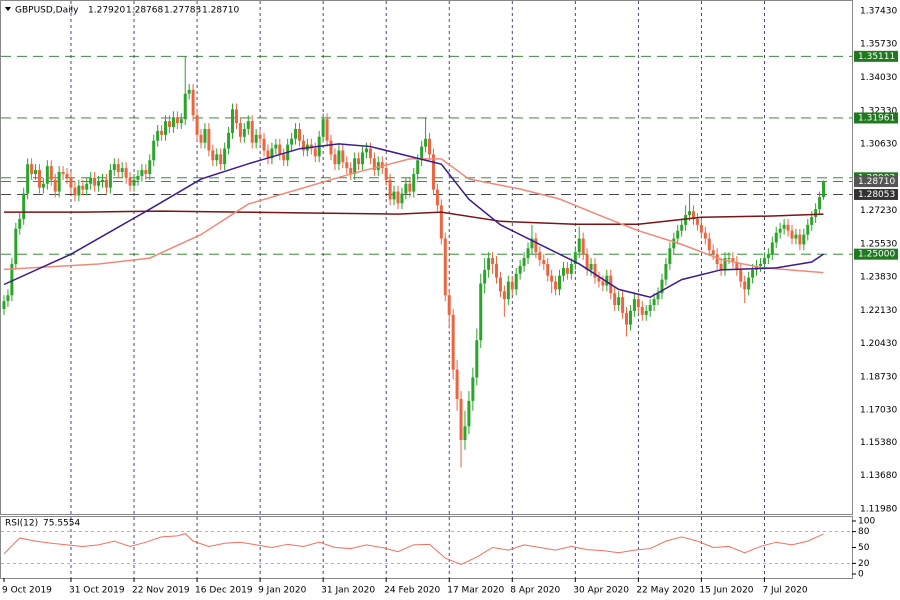  What do you see at coordinates (535, 591) in the screenshot?
I see `x-tick-label: 8 Apr 2020` at bounding box center [535, 591].